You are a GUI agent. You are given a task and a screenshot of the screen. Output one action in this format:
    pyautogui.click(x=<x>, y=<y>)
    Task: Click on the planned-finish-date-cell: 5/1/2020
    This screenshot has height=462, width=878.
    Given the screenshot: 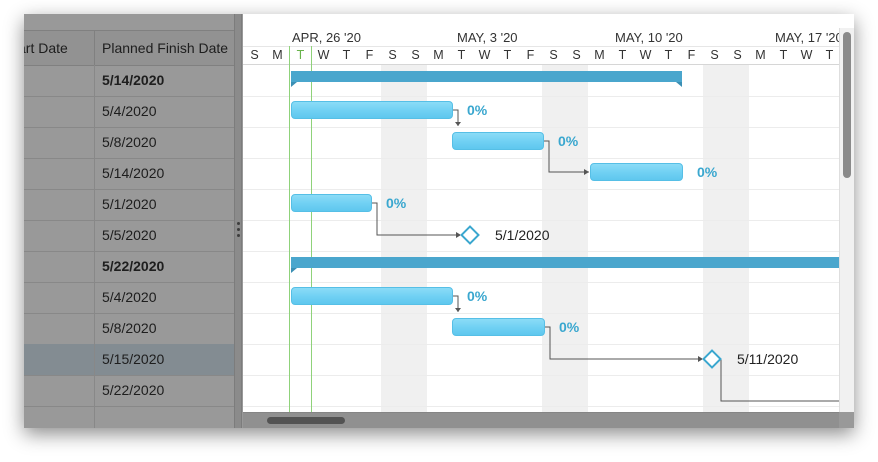 What is the action you would take?
    pyautogui.click(x=129, y=204)
    